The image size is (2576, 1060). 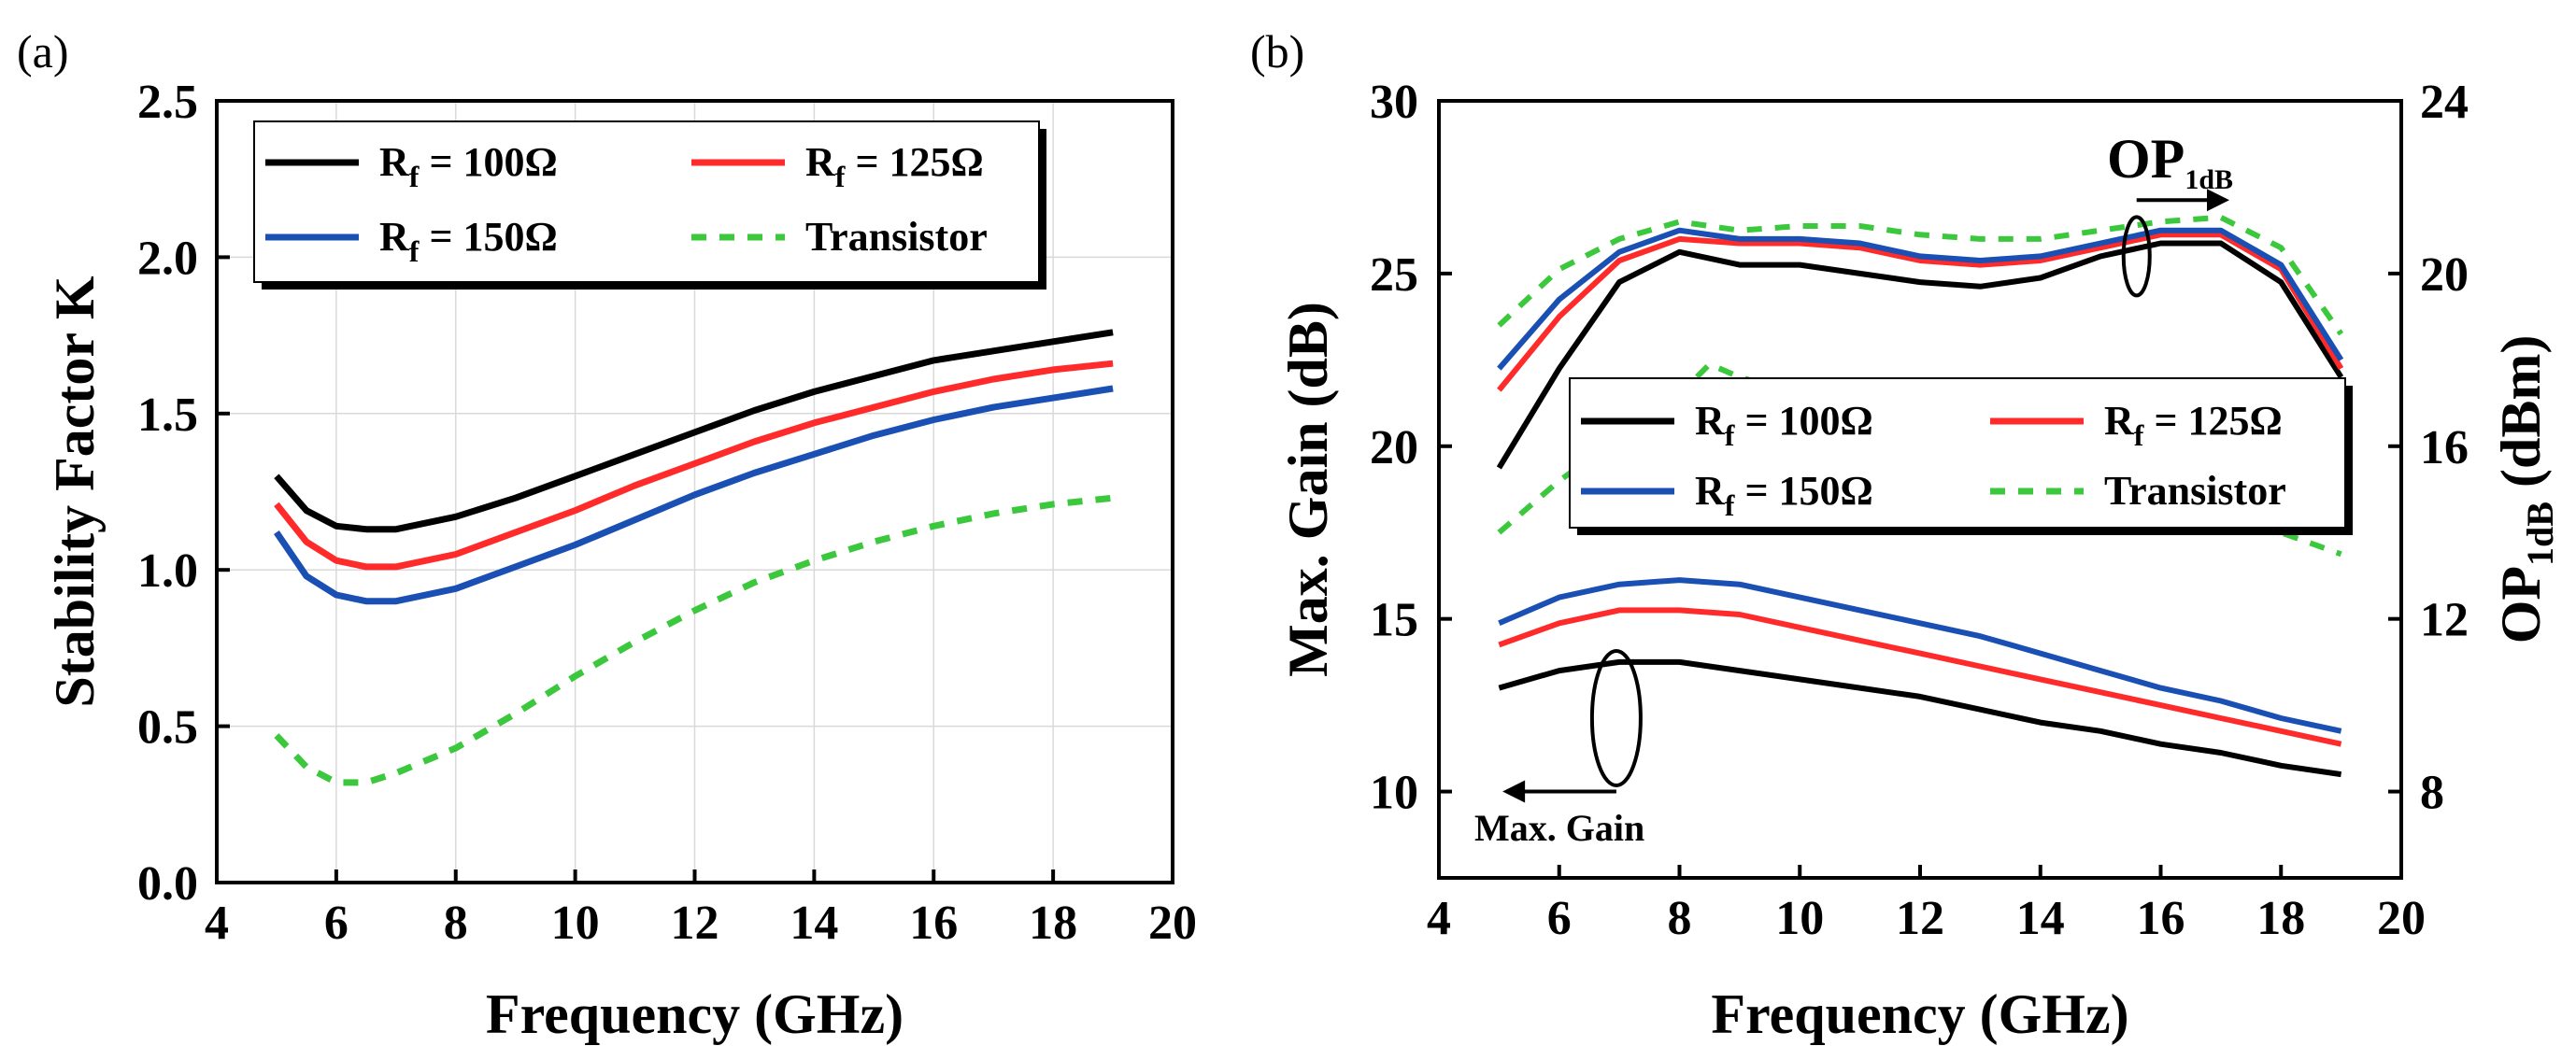 What do you see at coordinates (75, 492) in the screenshot?
I see `y-axis-label-a: Stability Factor K` at bounding box center [75, 492].